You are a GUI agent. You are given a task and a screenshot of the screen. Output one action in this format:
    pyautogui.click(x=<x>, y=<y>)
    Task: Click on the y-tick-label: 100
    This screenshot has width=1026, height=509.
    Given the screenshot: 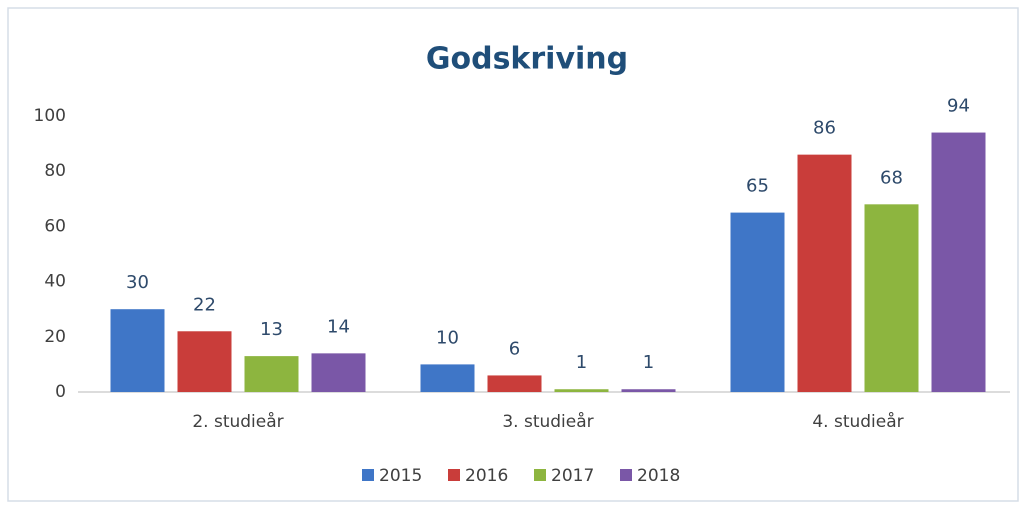 What is the action you would take?
    pyautogui.click(x=50, y=116)
    